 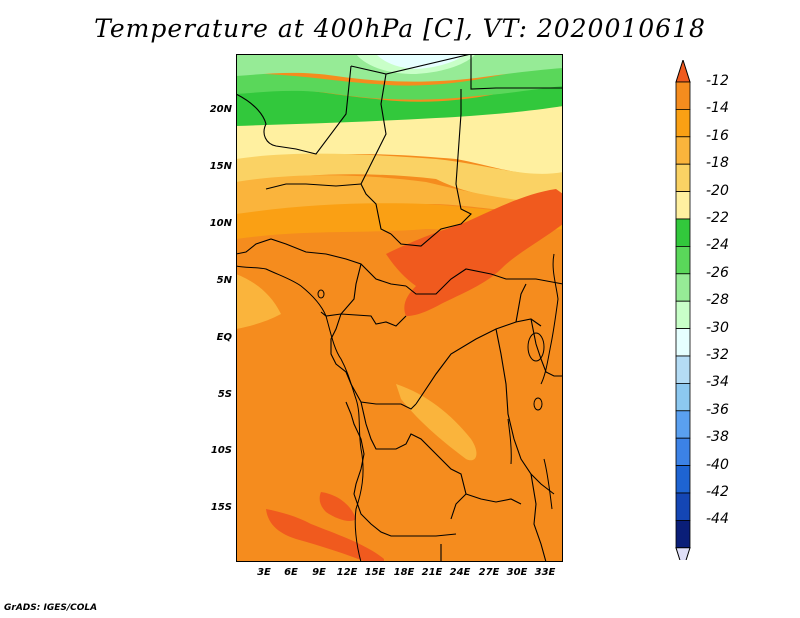 I want to click on warm-core-central, so click(x=474, y=252).